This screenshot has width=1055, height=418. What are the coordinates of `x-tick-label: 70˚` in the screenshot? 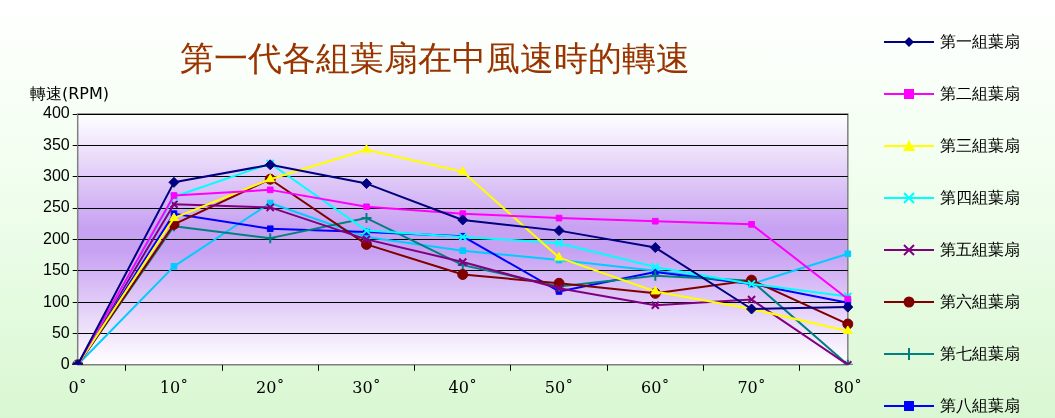 It's located at (751, 387).